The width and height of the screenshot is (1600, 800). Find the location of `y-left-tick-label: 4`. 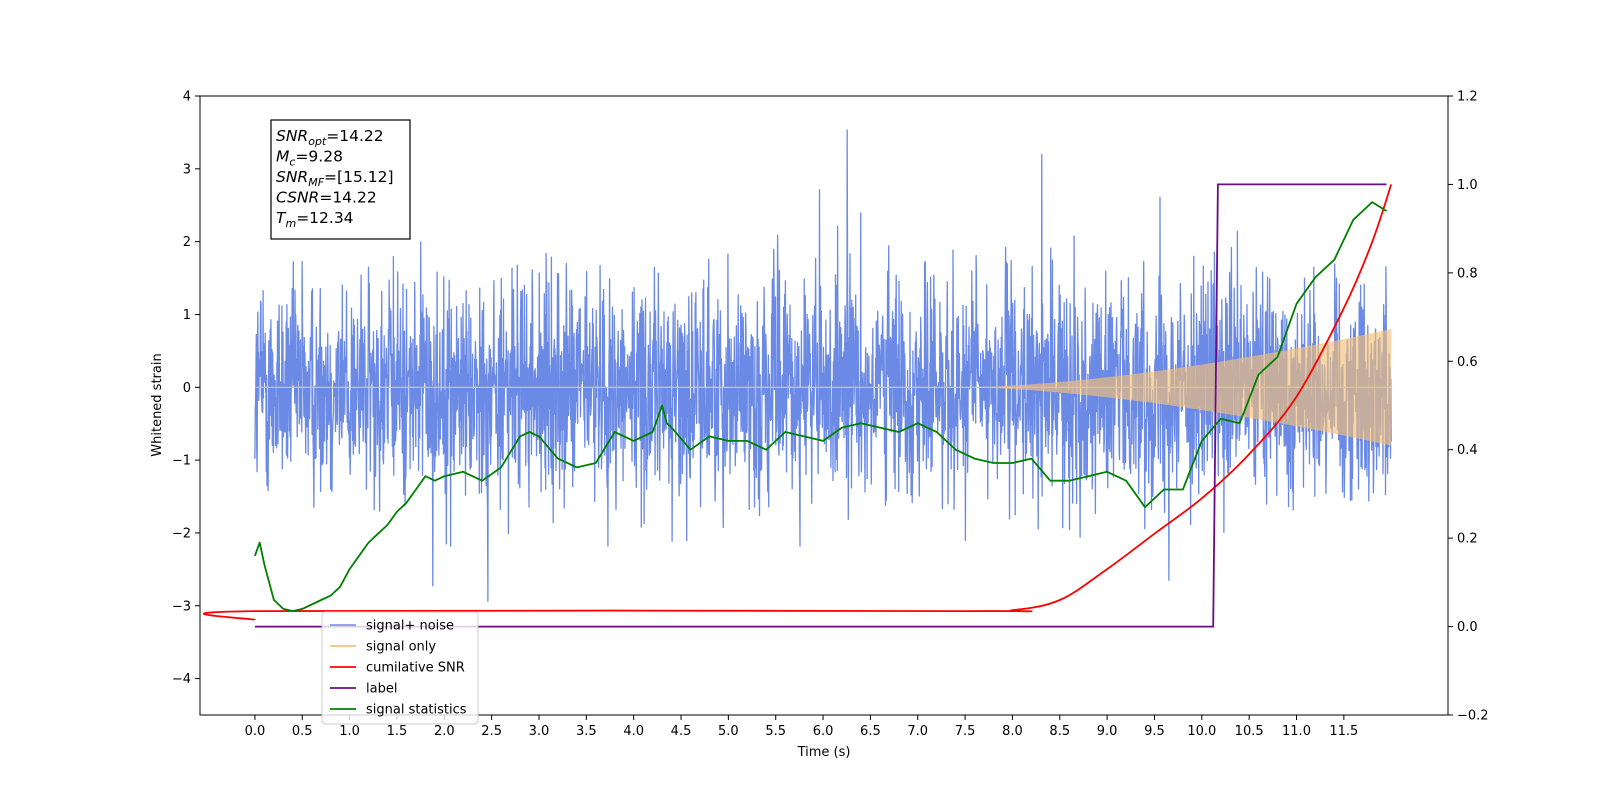

y-left-tick-label: 4 is located at coordinates (187, 97).